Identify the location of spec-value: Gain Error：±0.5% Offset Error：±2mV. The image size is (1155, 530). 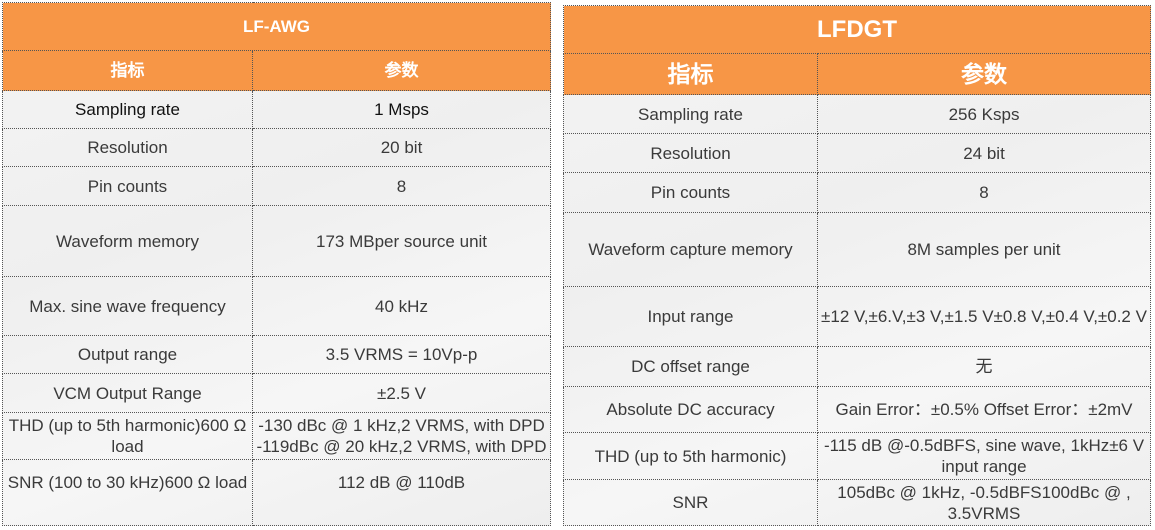
(984, 409).